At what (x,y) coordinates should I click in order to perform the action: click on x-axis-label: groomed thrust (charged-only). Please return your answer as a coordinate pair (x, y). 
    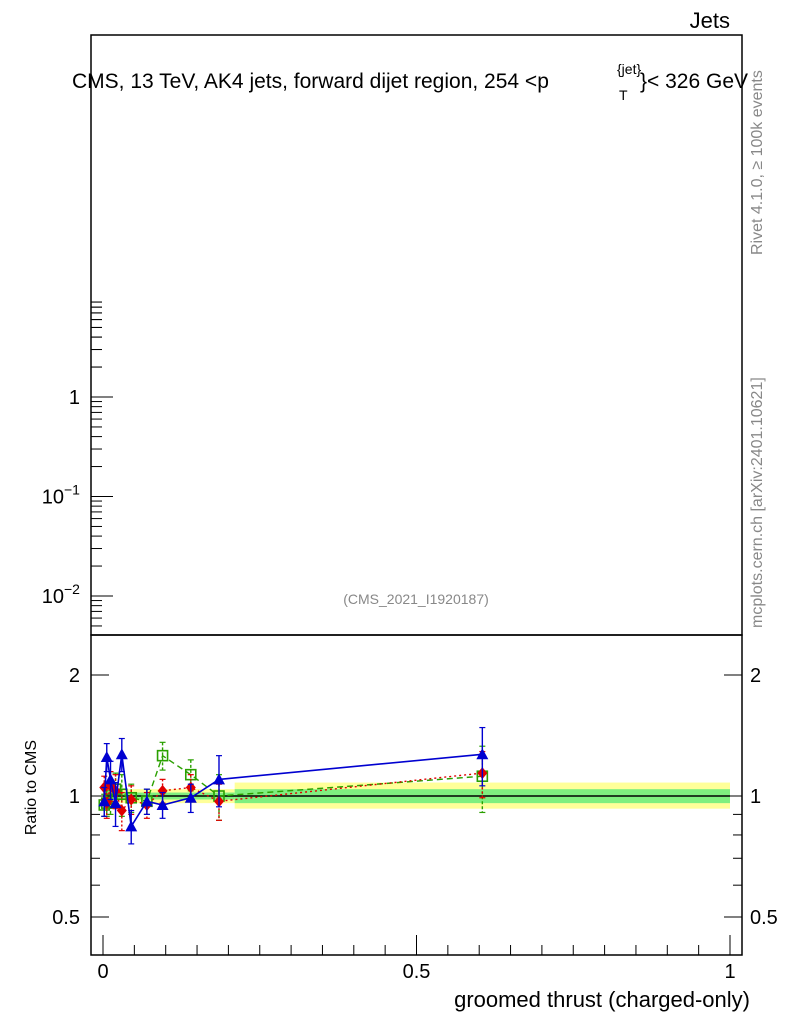
    Looking at the image, I should click on (602, 999).